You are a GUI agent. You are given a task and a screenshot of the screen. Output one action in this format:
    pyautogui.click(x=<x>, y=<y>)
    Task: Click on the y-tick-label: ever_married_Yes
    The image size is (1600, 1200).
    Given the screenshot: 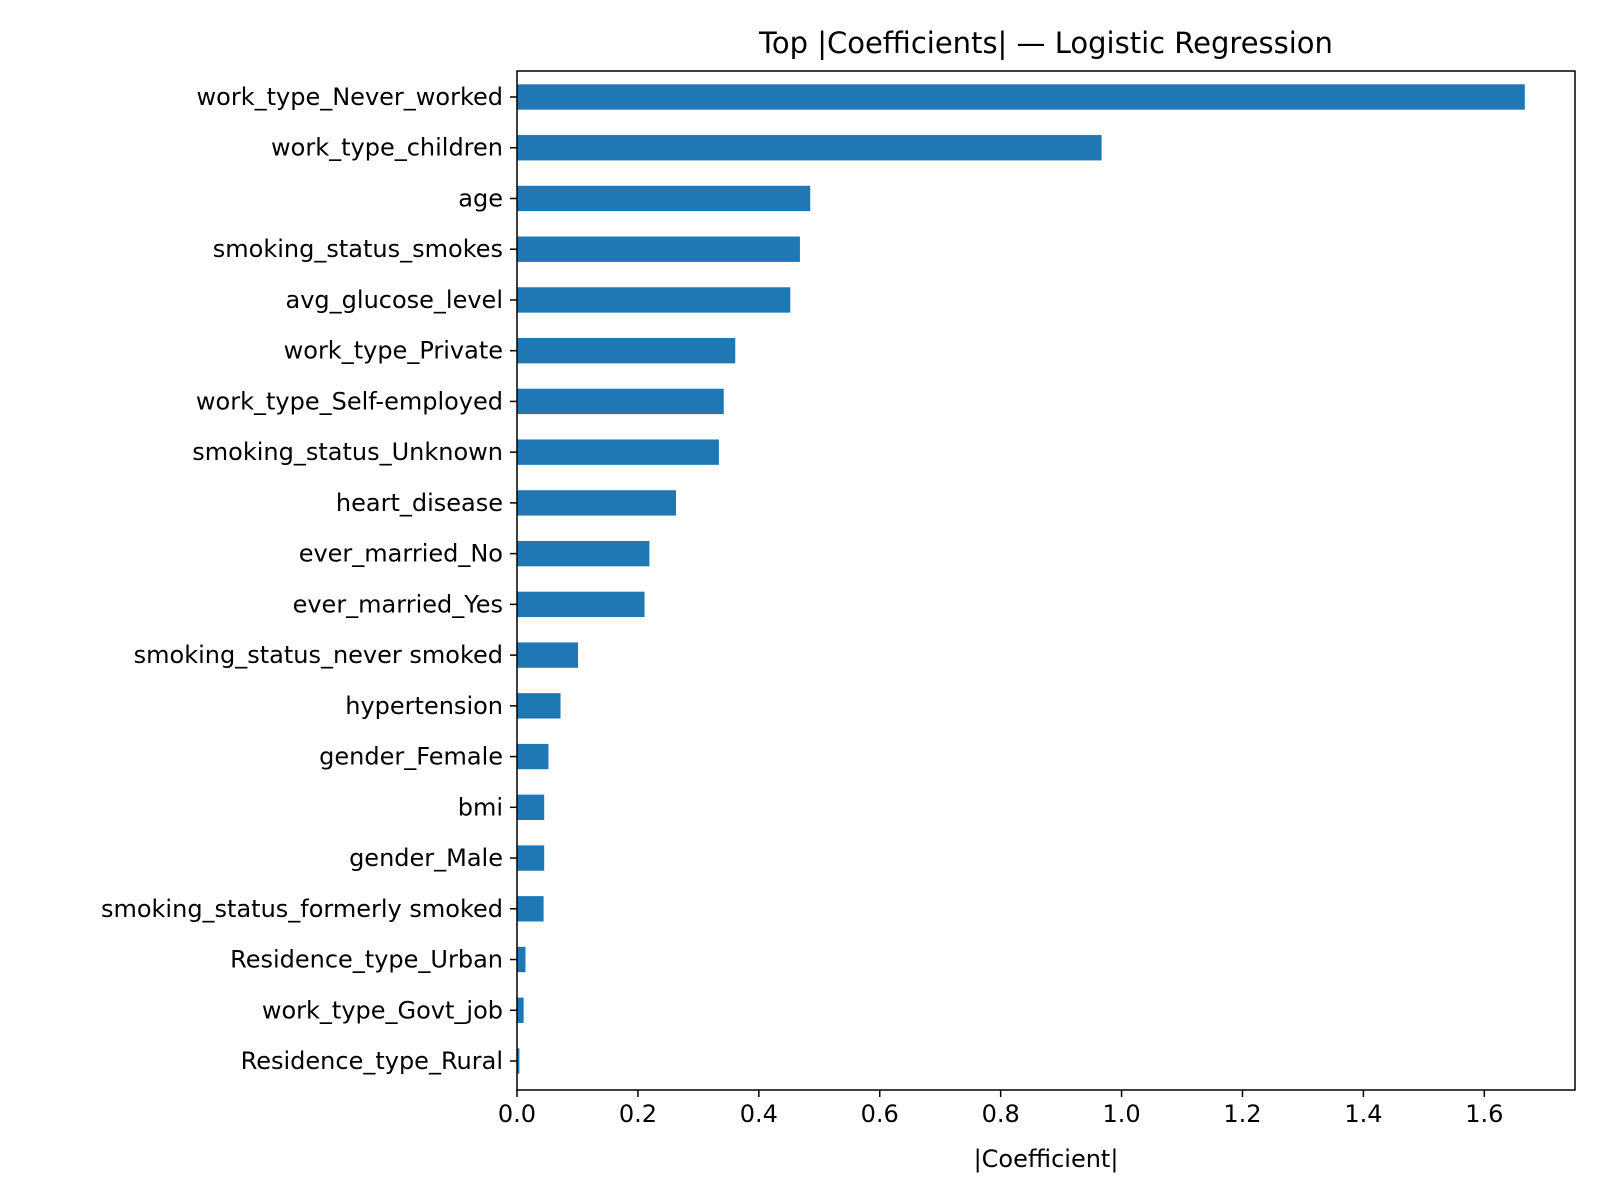 What is the action you would take?
    pyautogui.click(x=398, y=604)
    